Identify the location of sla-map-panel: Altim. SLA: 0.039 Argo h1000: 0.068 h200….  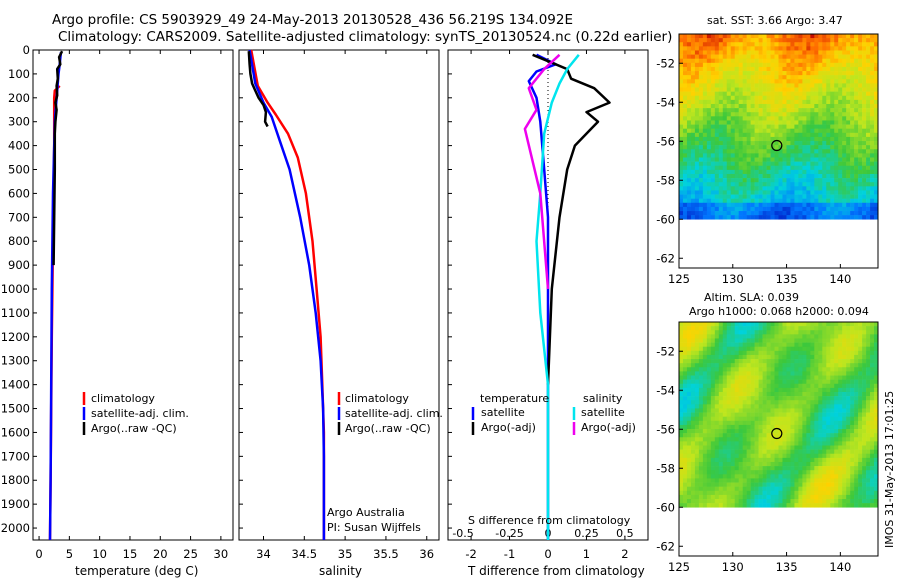
(767, 432).